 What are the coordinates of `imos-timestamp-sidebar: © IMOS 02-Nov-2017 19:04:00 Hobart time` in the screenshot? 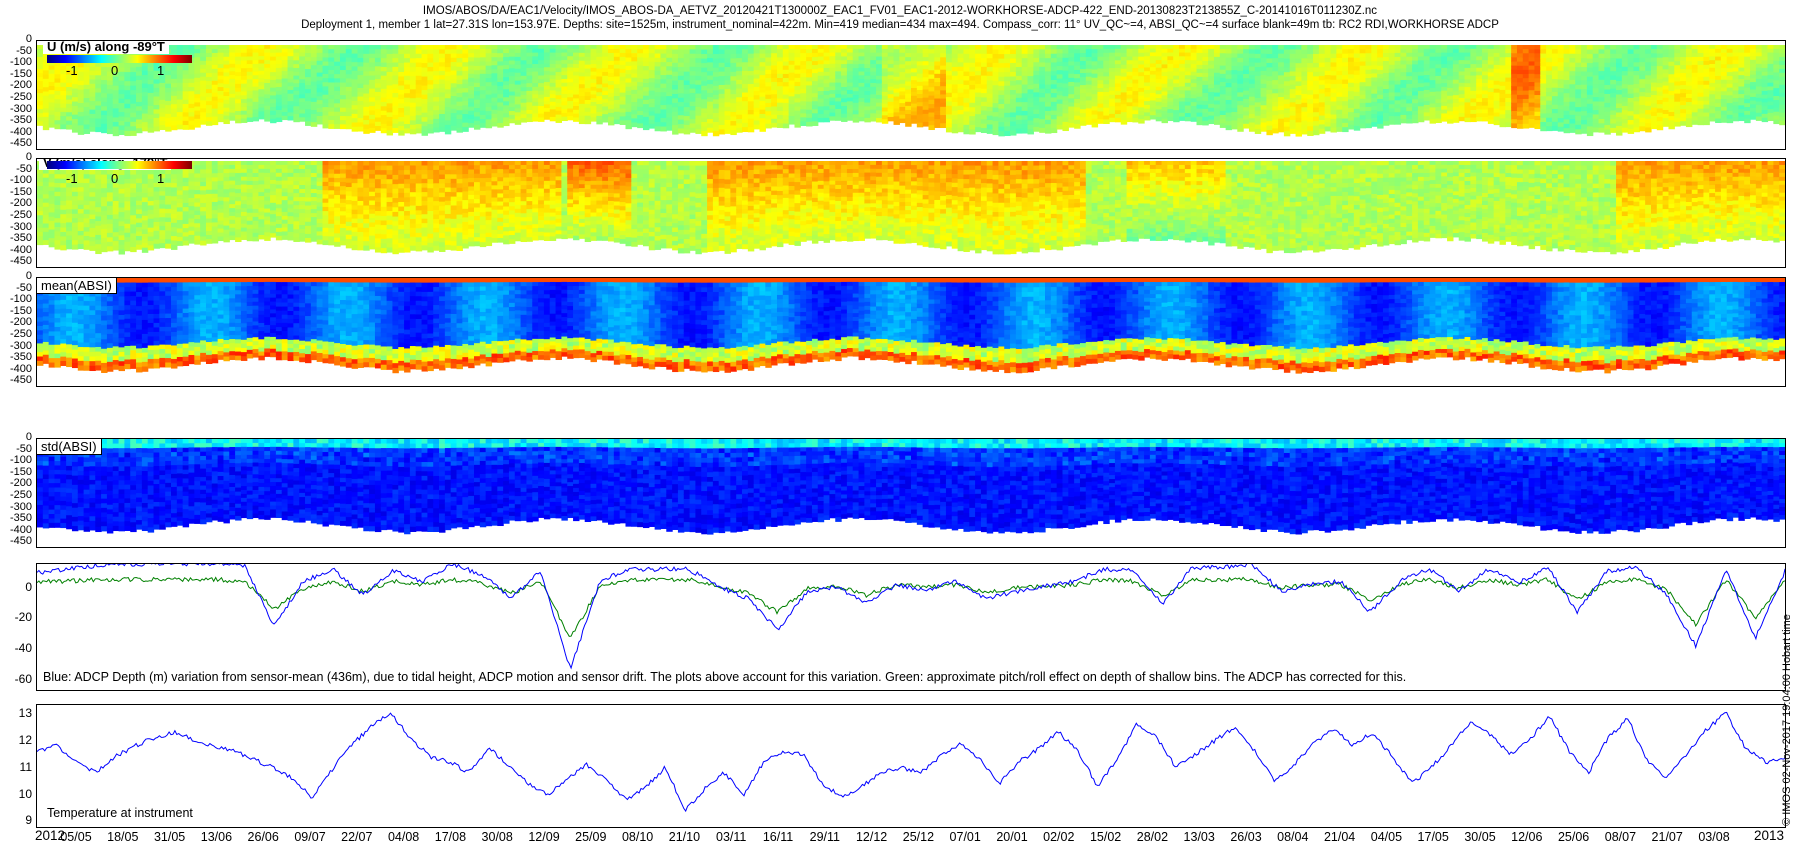 It's located at (1787, 720).